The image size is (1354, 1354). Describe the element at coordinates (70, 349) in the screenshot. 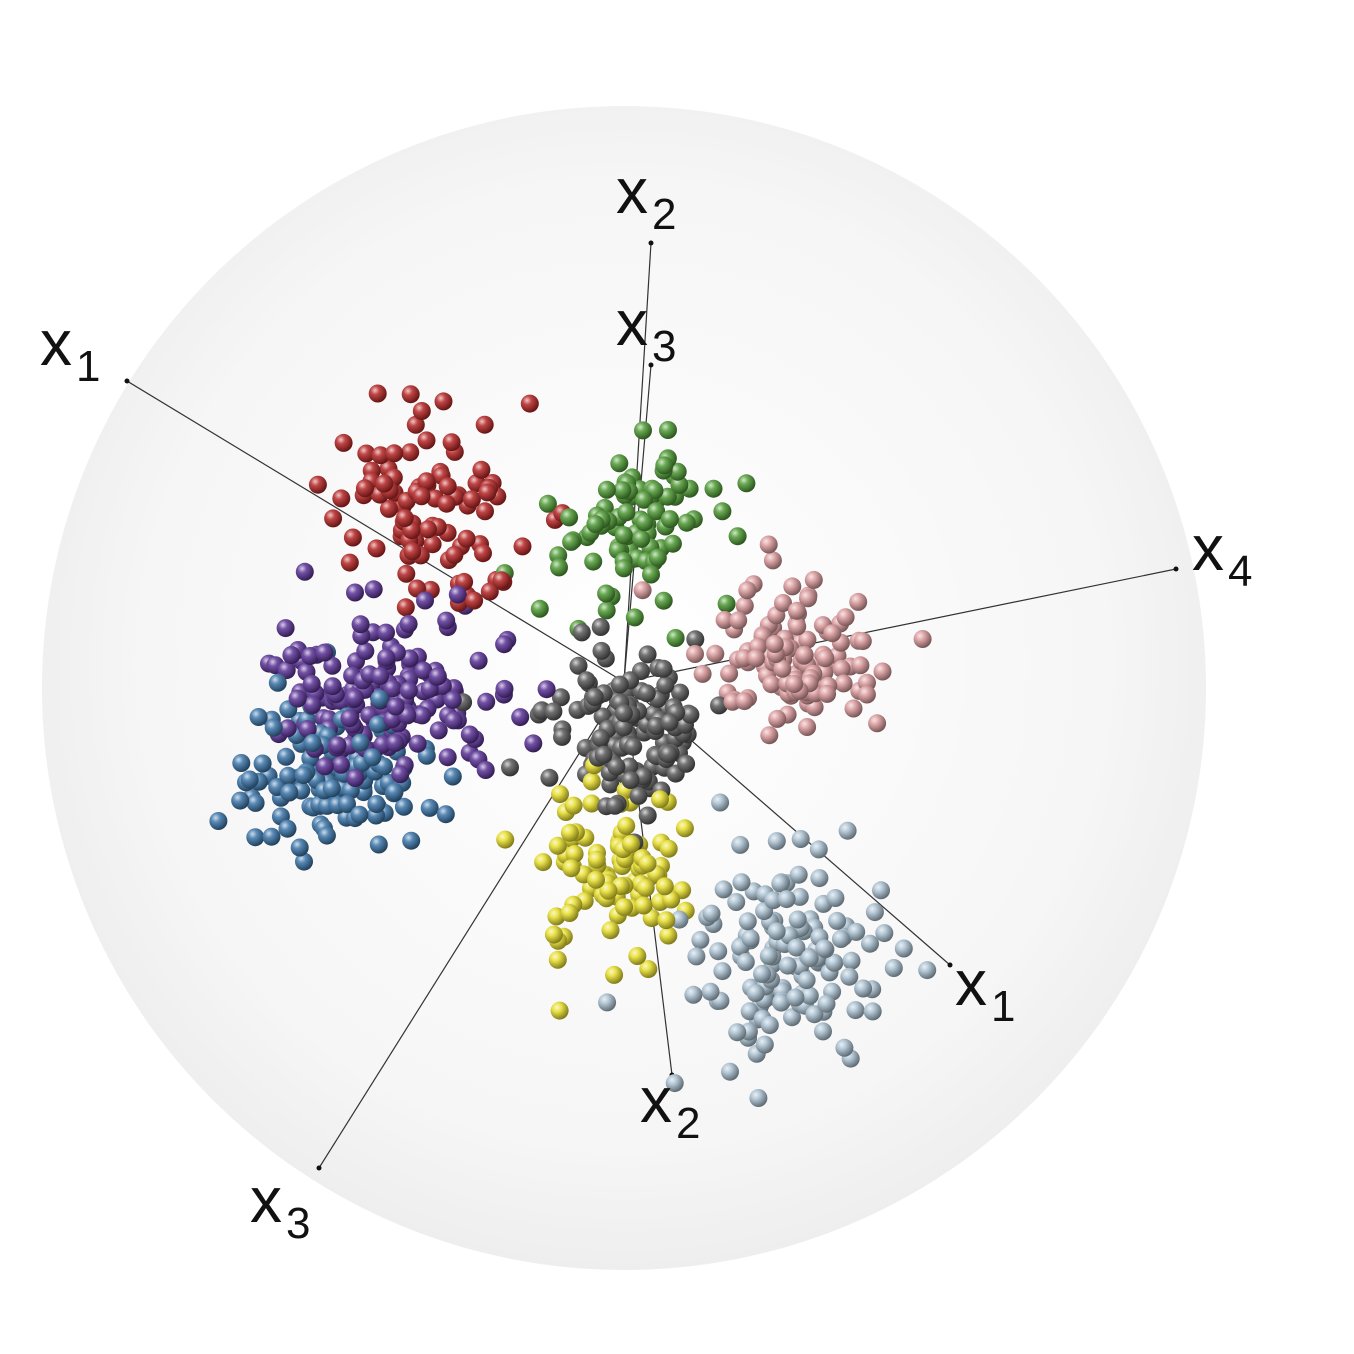

I see `axis-label-x1-upper: x1` at that location.